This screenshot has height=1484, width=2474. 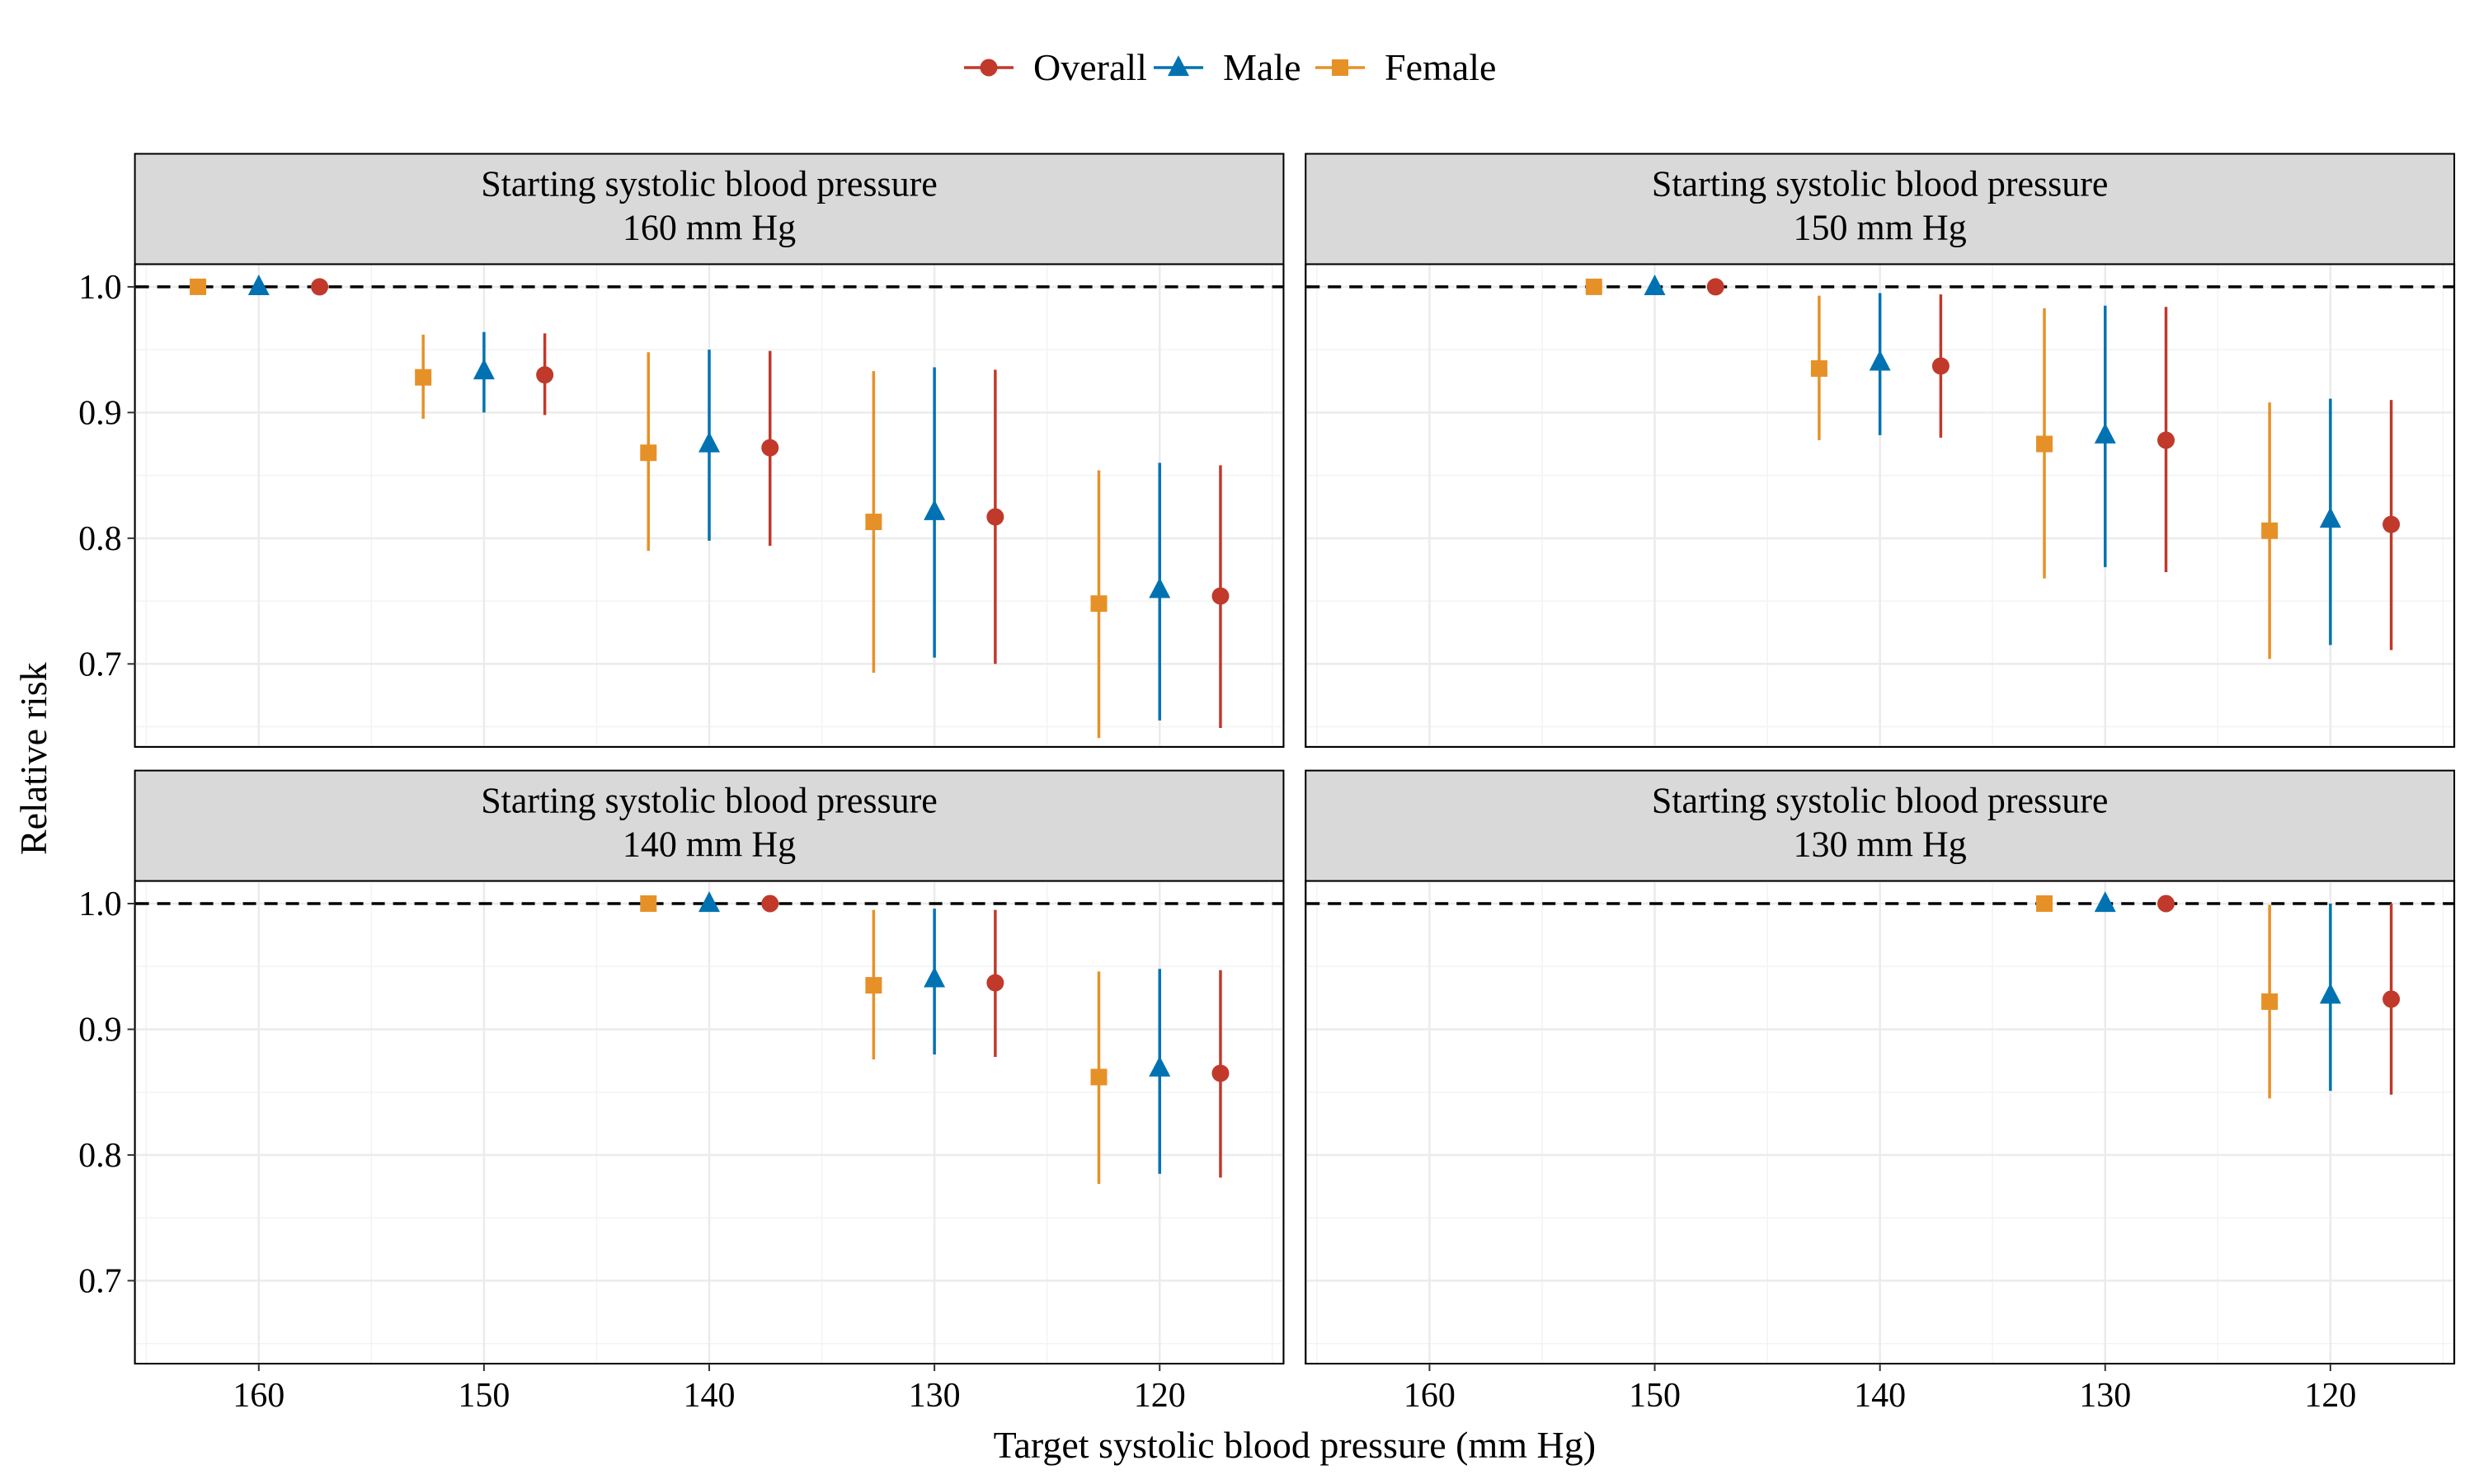 I want to click on strip-title-line-2: 130 mm Hg, so click(x=1880, y=845).